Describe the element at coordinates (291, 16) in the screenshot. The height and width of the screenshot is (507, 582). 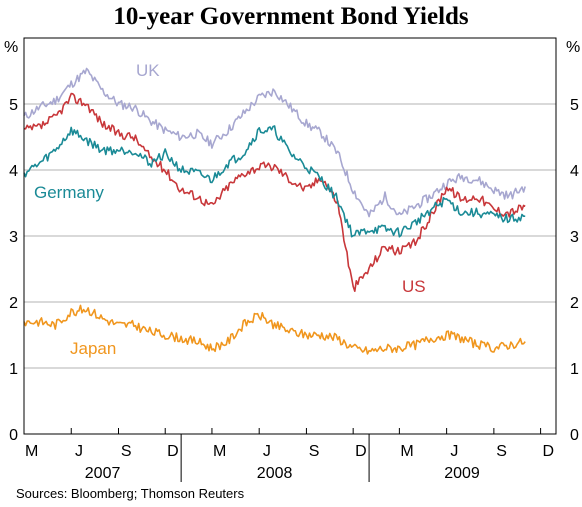
I see `chart-title: 10-year Government Bond Yields` at that location.